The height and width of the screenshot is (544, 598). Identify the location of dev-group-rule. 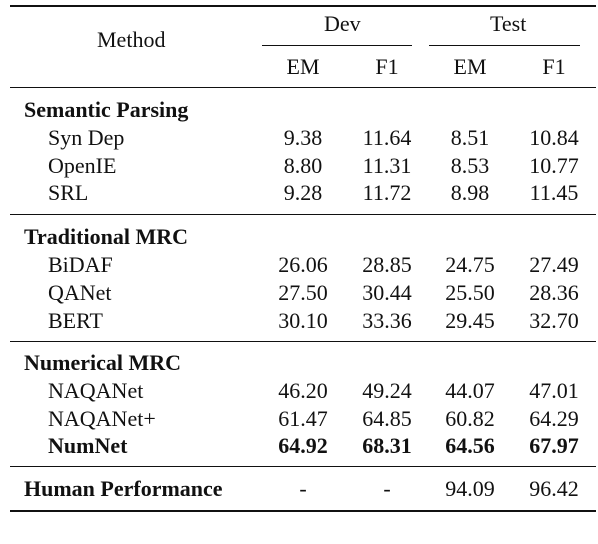
(337, 45).